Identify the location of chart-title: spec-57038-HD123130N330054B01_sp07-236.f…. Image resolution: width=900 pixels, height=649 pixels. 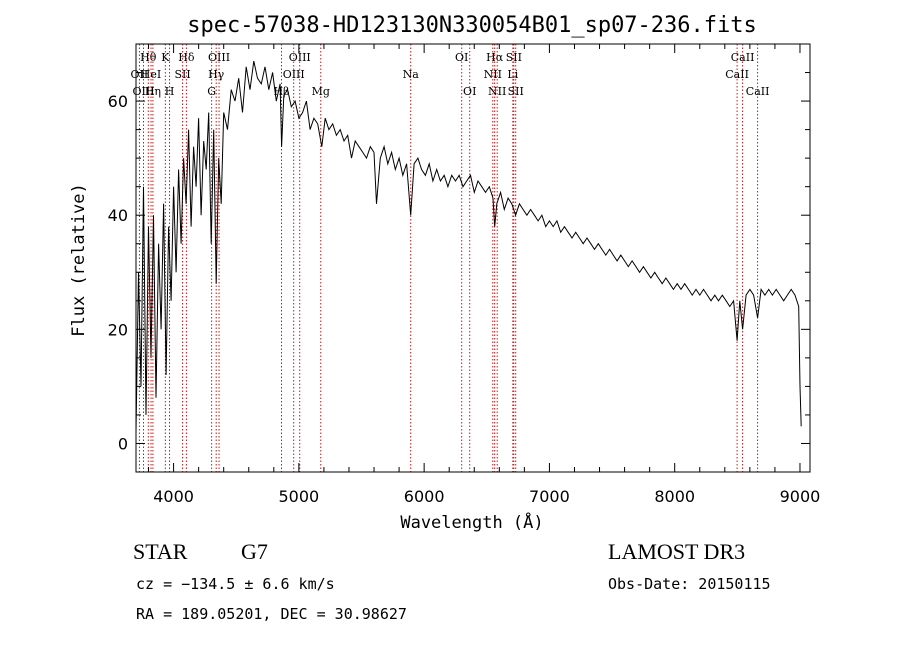
(472, 25).